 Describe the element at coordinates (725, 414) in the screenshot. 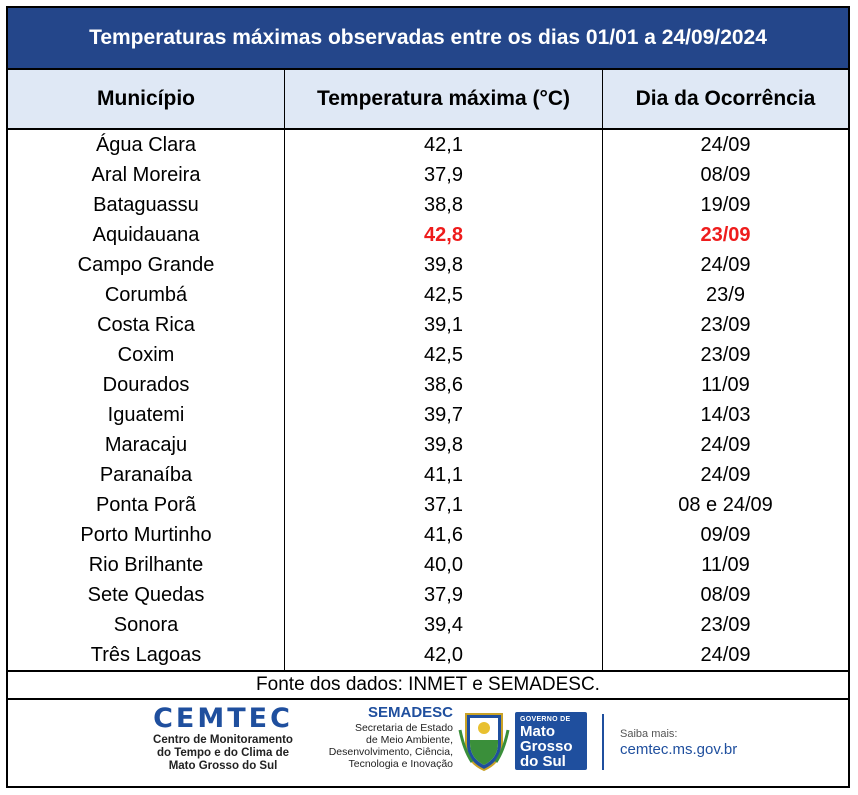

I see `cell-dia: 14/03` at that location.